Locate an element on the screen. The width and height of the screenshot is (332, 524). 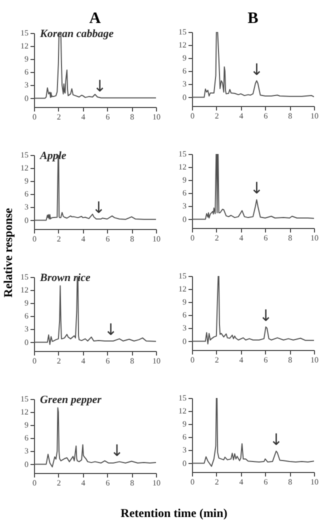
annotation: Brown rice is located at coordinates (65, 278).